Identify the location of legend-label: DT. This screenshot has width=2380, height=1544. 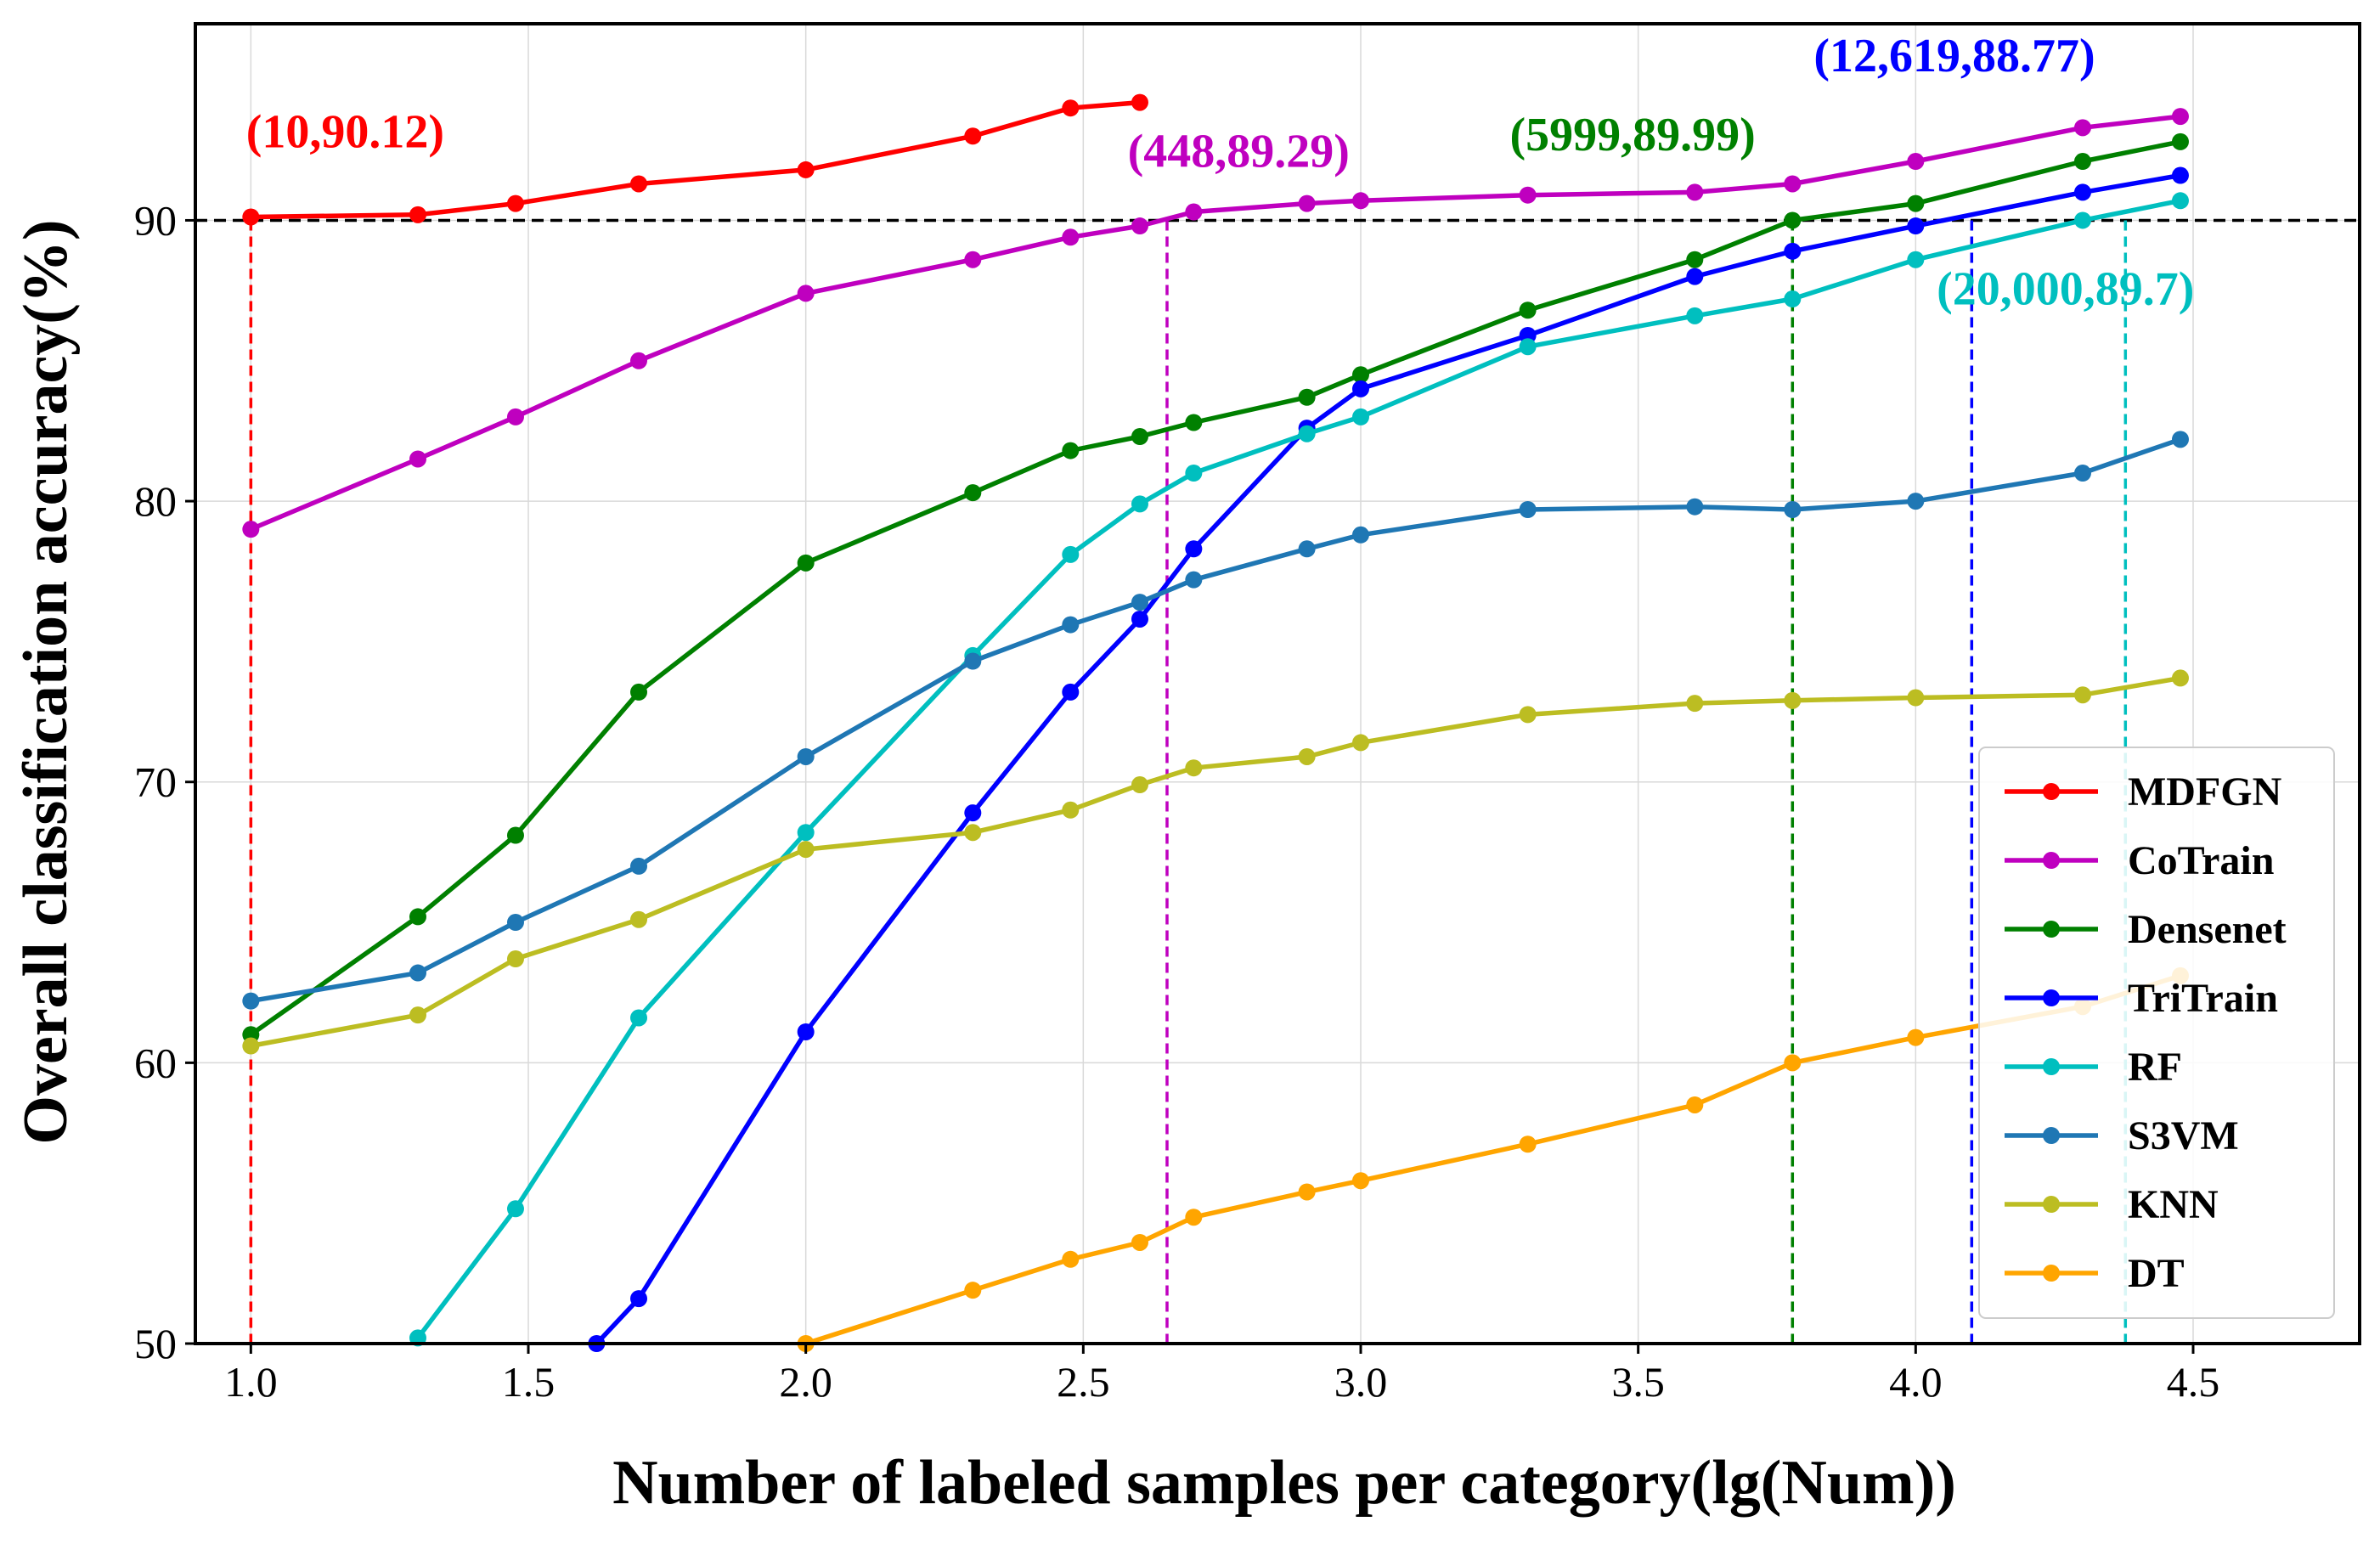
(2156, 1273).